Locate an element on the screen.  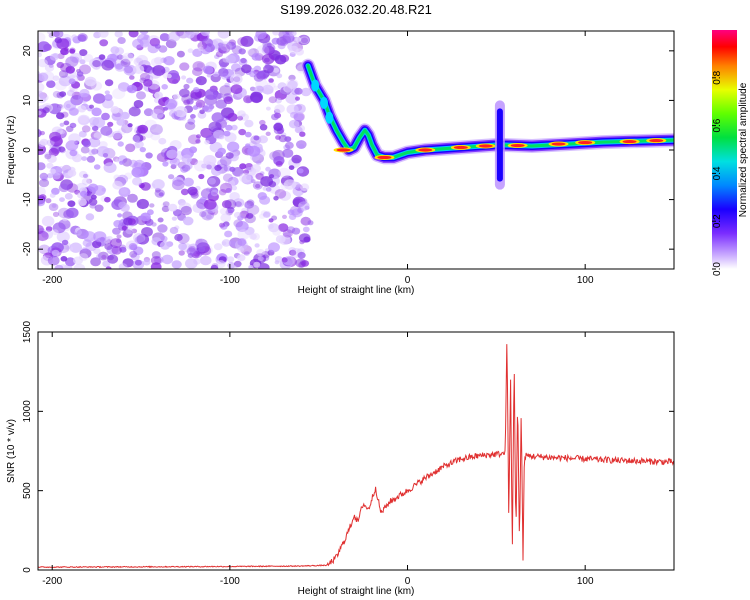
snr-x-tick-label: 0 is located at coordinates (408, 581).